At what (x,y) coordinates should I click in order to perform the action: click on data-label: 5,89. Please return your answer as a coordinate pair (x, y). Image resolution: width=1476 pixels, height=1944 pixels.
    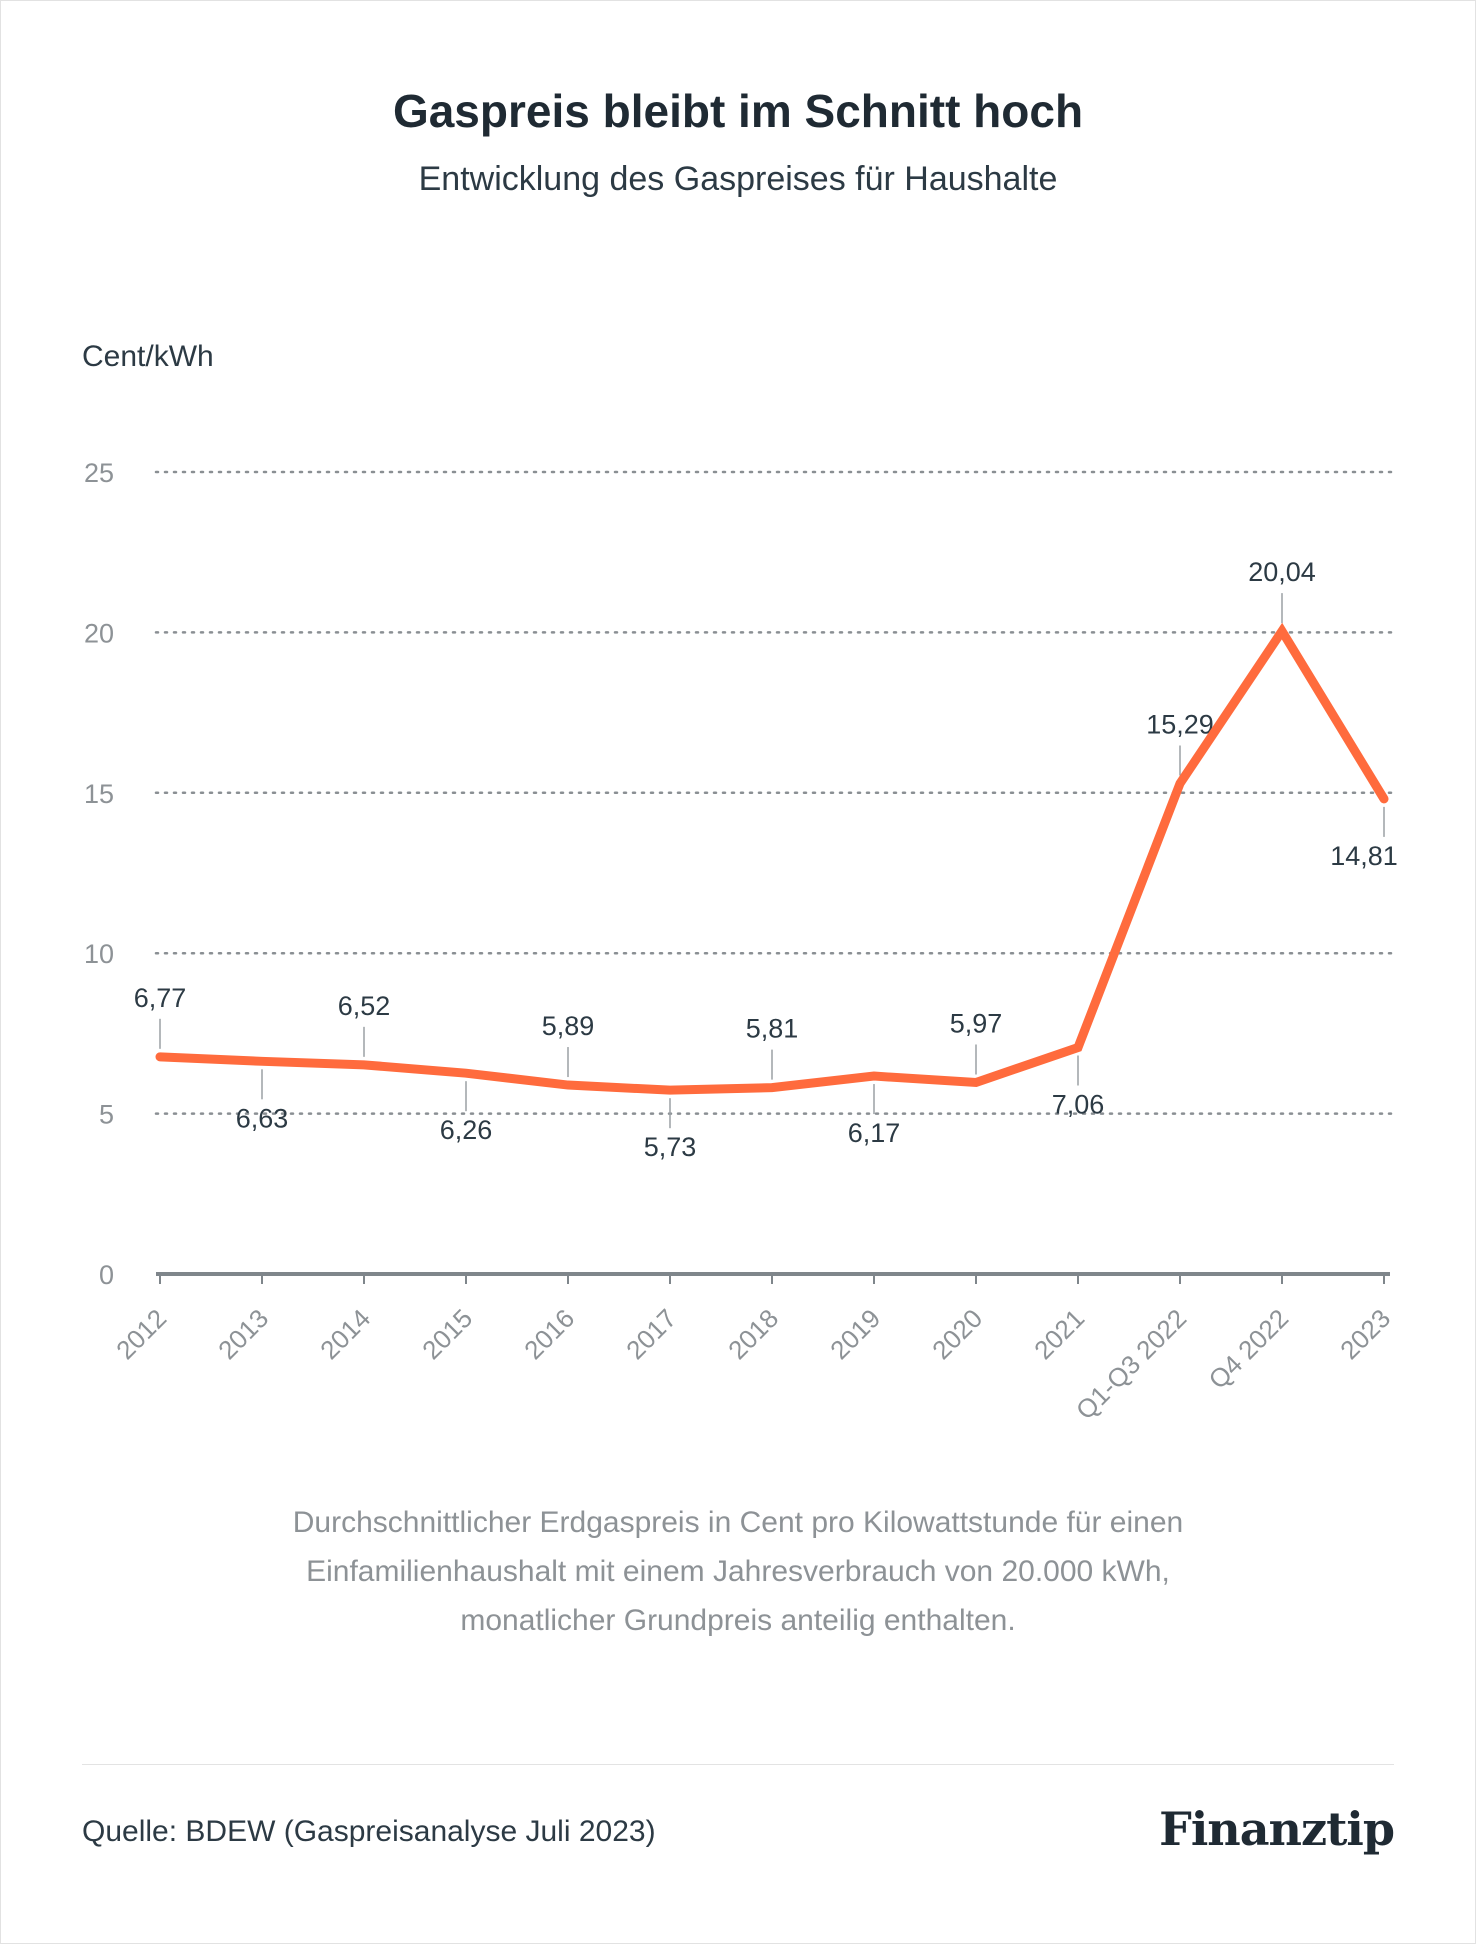
    Looking at the image, I should click on (568, 1026).